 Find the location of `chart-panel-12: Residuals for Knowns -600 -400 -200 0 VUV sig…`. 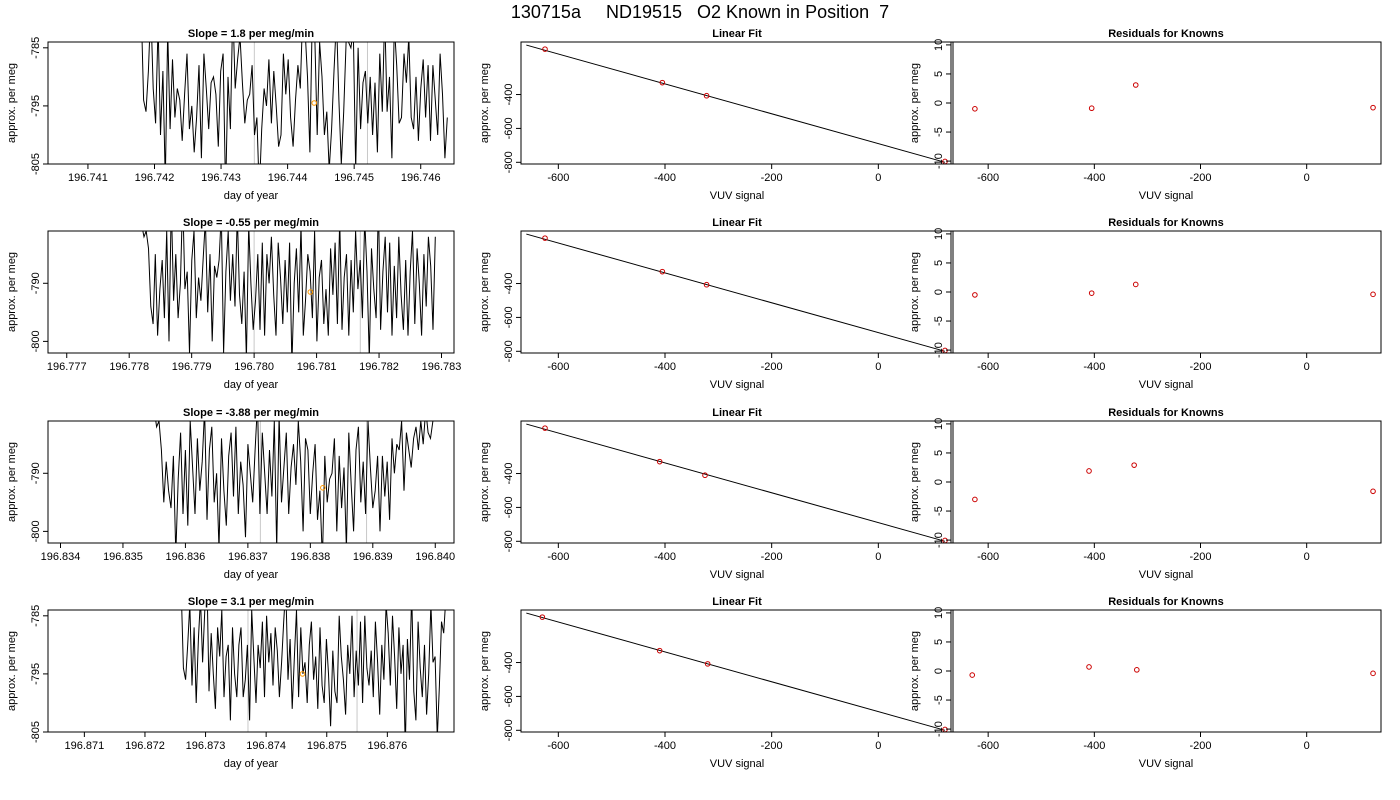

chart-panel-12: Residuals for Knowns -600 -400 -200 0 VUV sig… is located at coordinates (1145, 683).